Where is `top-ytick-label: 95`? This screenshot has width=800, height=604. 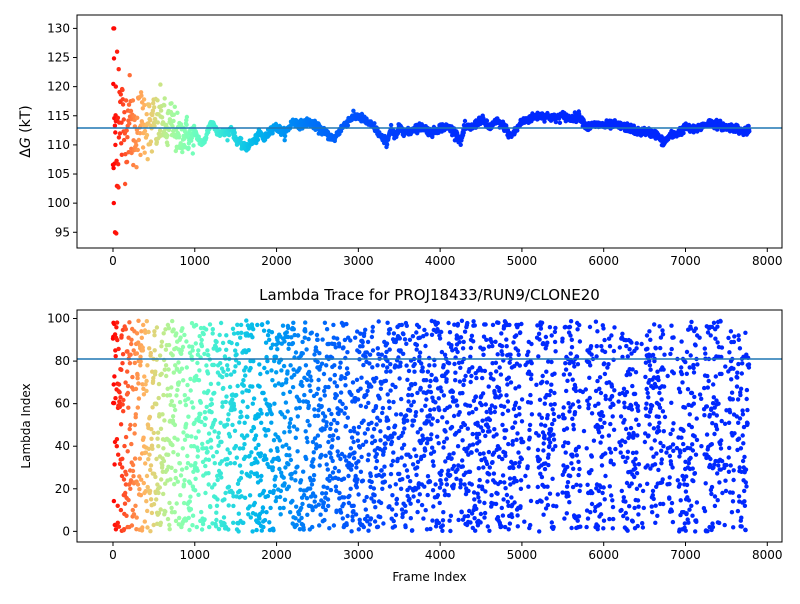
top-ytick-label: 95 is located at coordinates (62, 232).